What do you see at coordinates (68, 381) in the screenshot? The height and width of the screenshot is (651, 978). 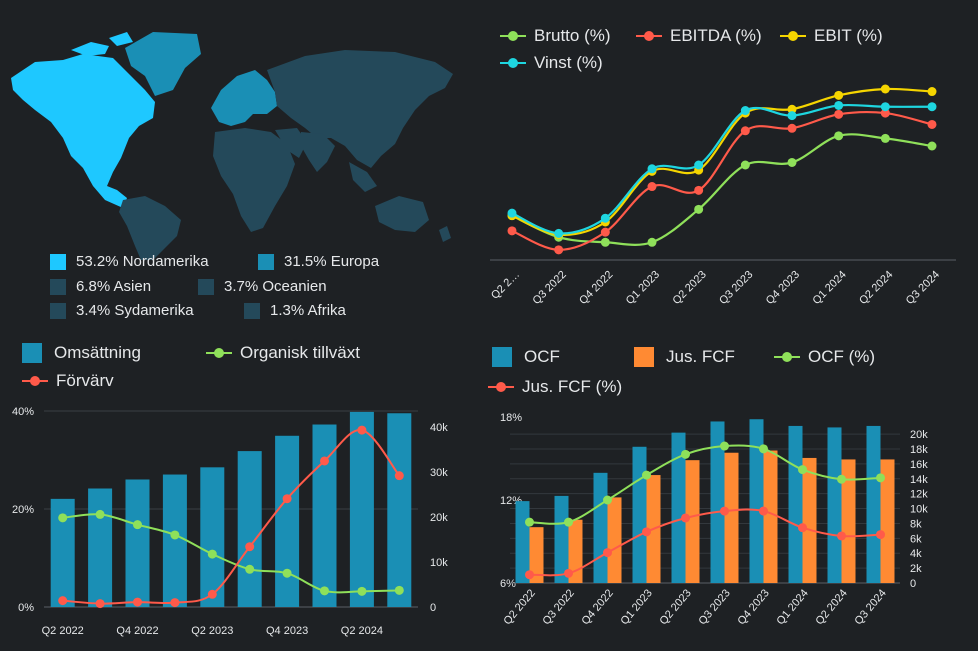 I see `legend-item: Förvärv` at bounding box center [68, 381].